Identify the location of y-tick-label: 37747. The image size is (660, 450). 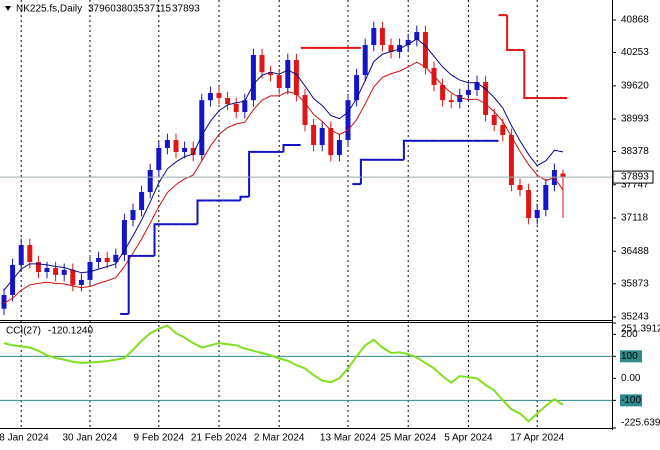
(635, 184).